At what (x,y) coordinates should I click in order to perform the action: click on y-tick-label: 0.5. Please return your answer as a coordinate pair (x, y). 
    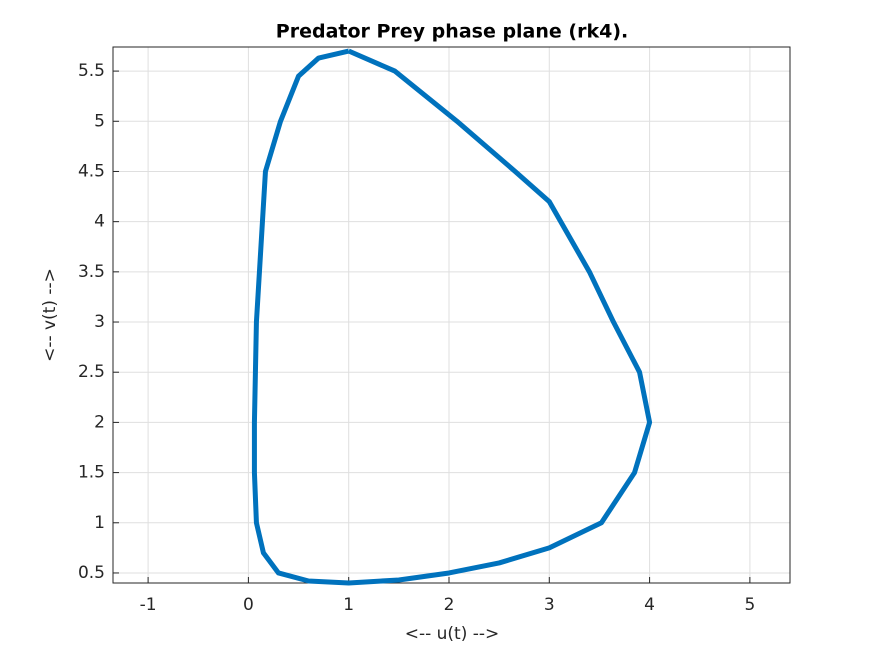
    Looking at the image, I should click on (91, 573).